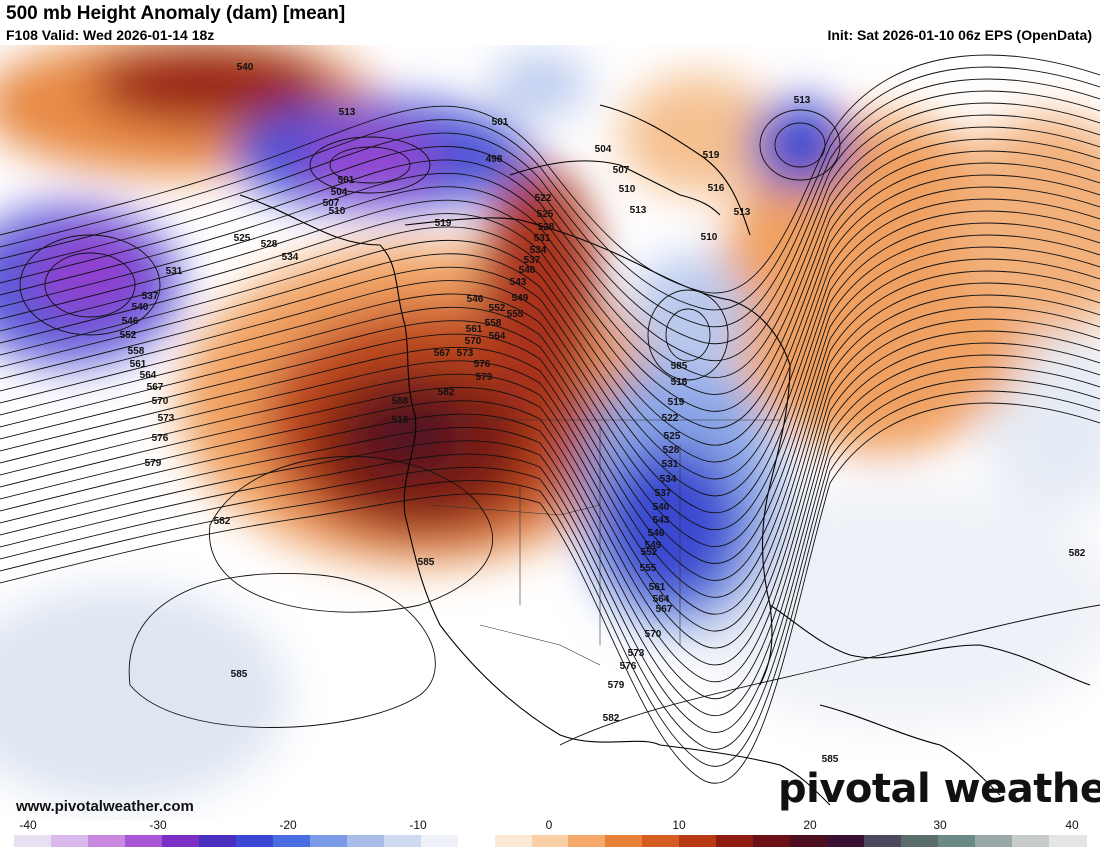 This screenshot has width=1100, height=850. What do you see at coordinates (418, 825) in the screenshot?
I see `colorbar-tick-label: -10` at bounding box center [418, 825].